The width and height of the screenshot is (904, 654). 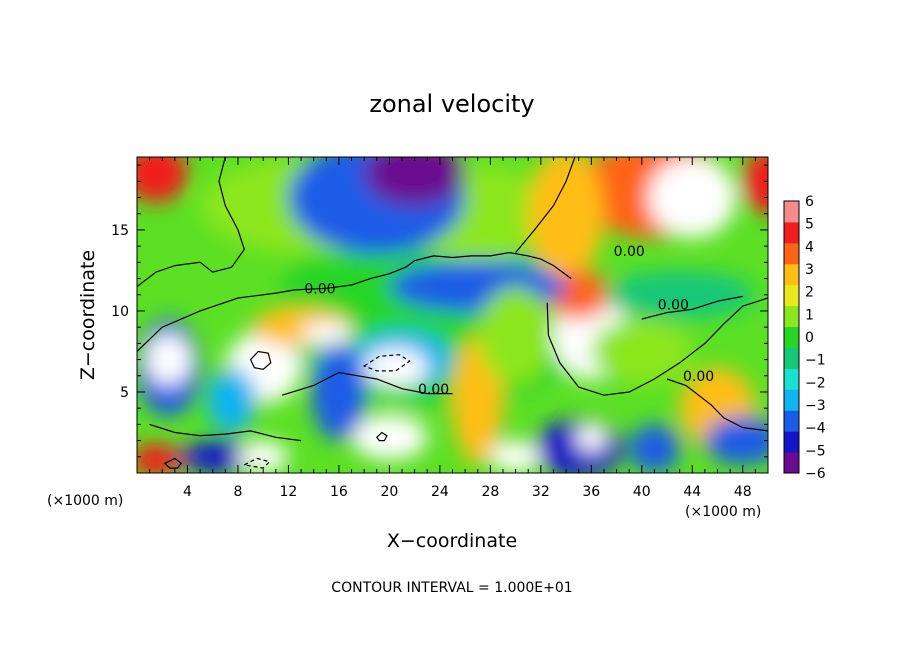 I want to click on contour-labels: 0.00 0.00 0.00 0.00 0.00, so click(x=509, y=321).